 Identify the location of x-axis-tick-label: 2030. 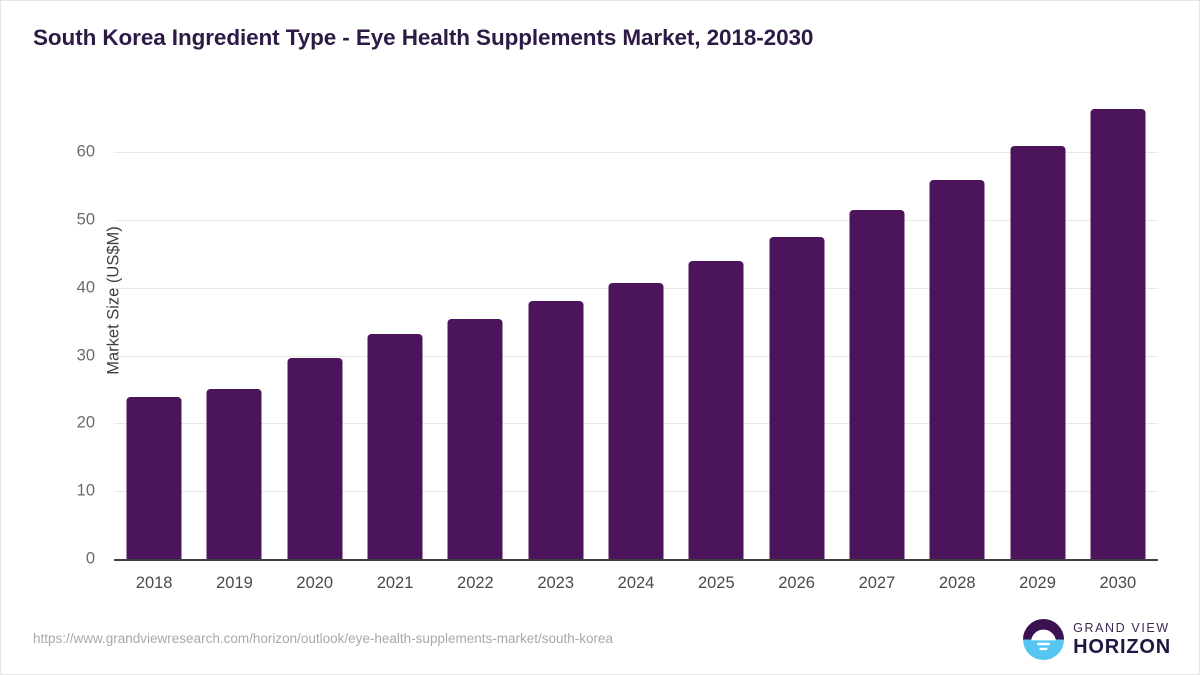
(1118, 583).